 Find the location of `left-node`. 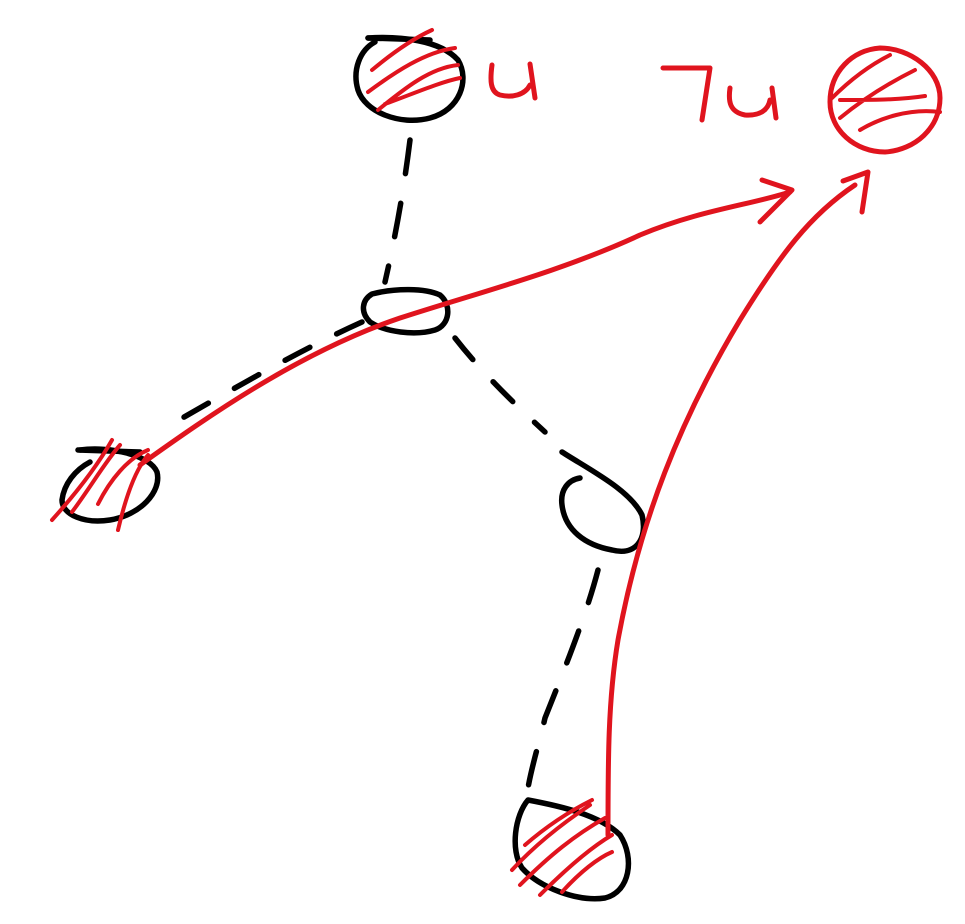

left-node is located at coordinates (110, 485).